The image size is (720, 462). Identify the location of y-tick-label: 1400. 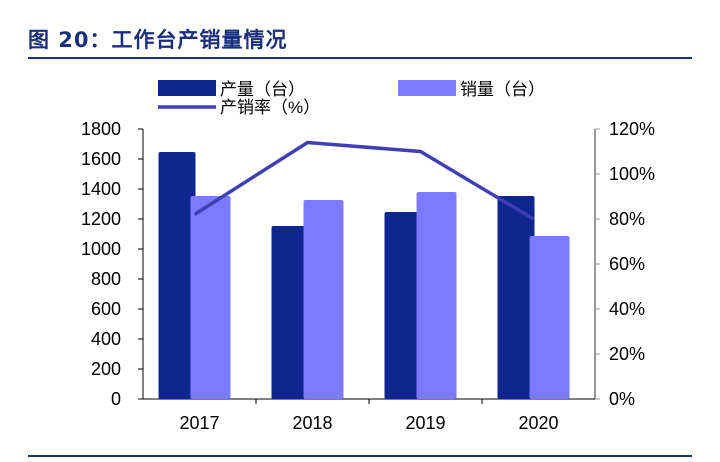
(101, 189).